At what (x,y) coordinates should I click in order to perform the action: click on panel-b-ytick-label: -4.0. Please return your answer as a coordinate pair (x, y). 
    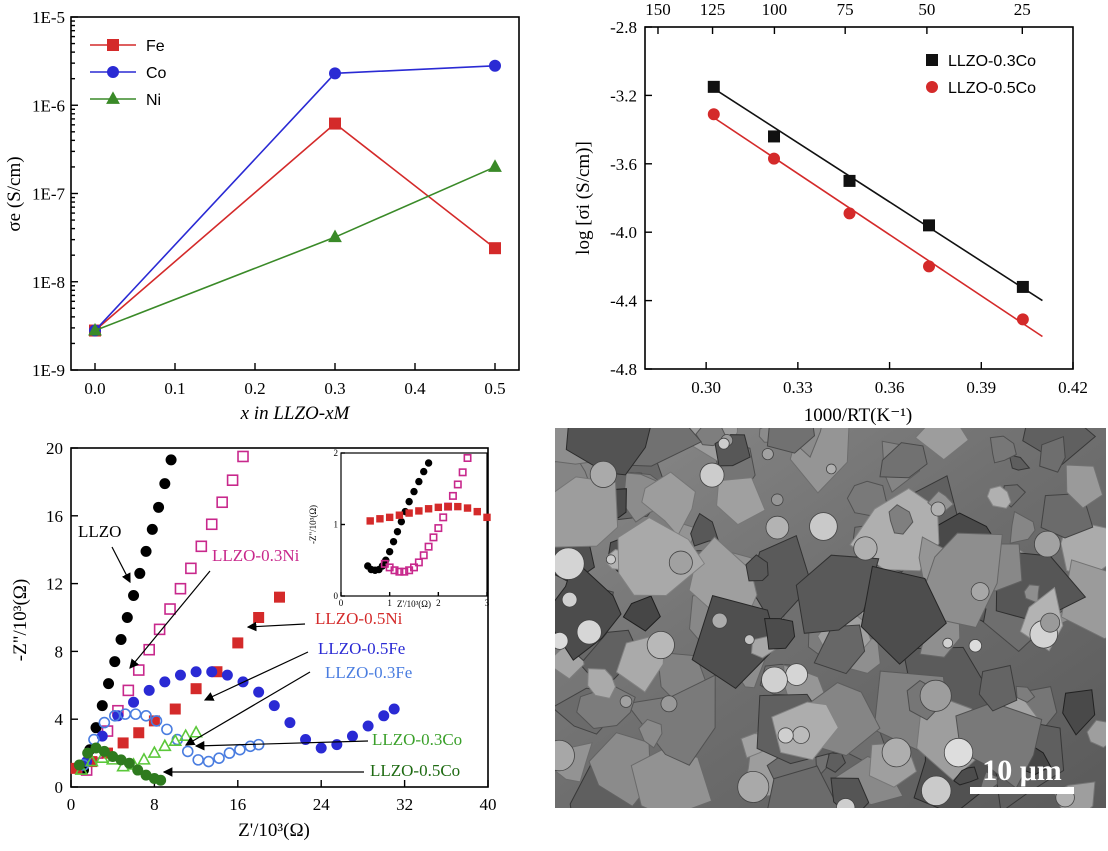
    Looking at the image, I should click on (623, 232).